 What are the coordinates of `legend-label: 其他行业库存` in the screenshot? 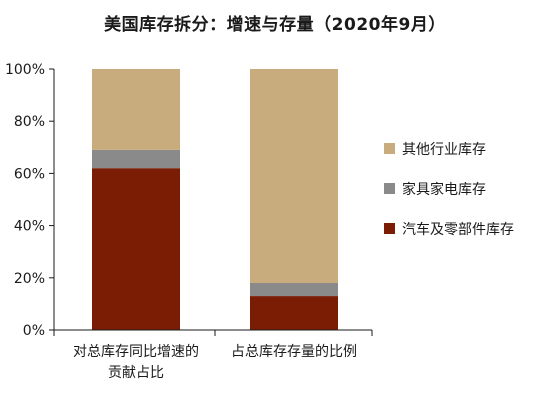 It's located at (444, 150).